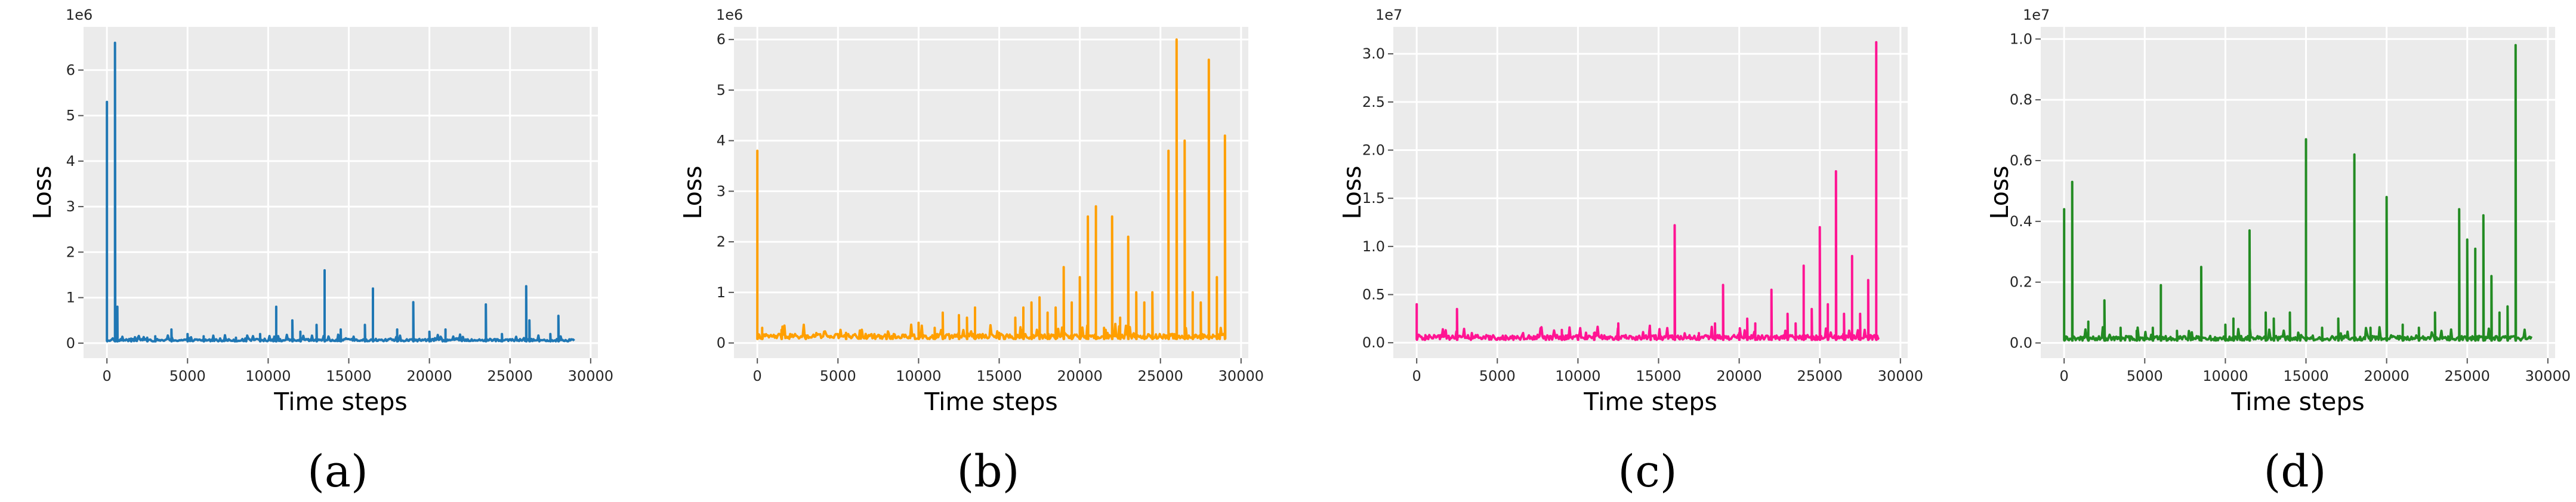  I want to click on y-tick-label: 0.2, so click(2021, 282).